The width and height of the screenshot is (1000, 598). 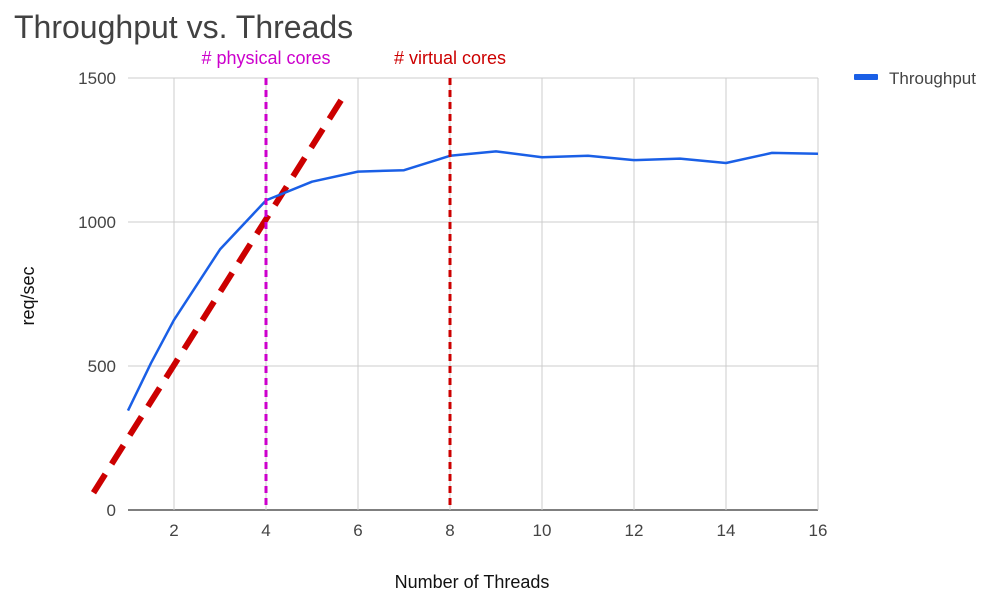 What do you see at coordinates (97, 78) in the screenshot?
I see `y-tick-label: 1500` at bounding box center [97, 78].